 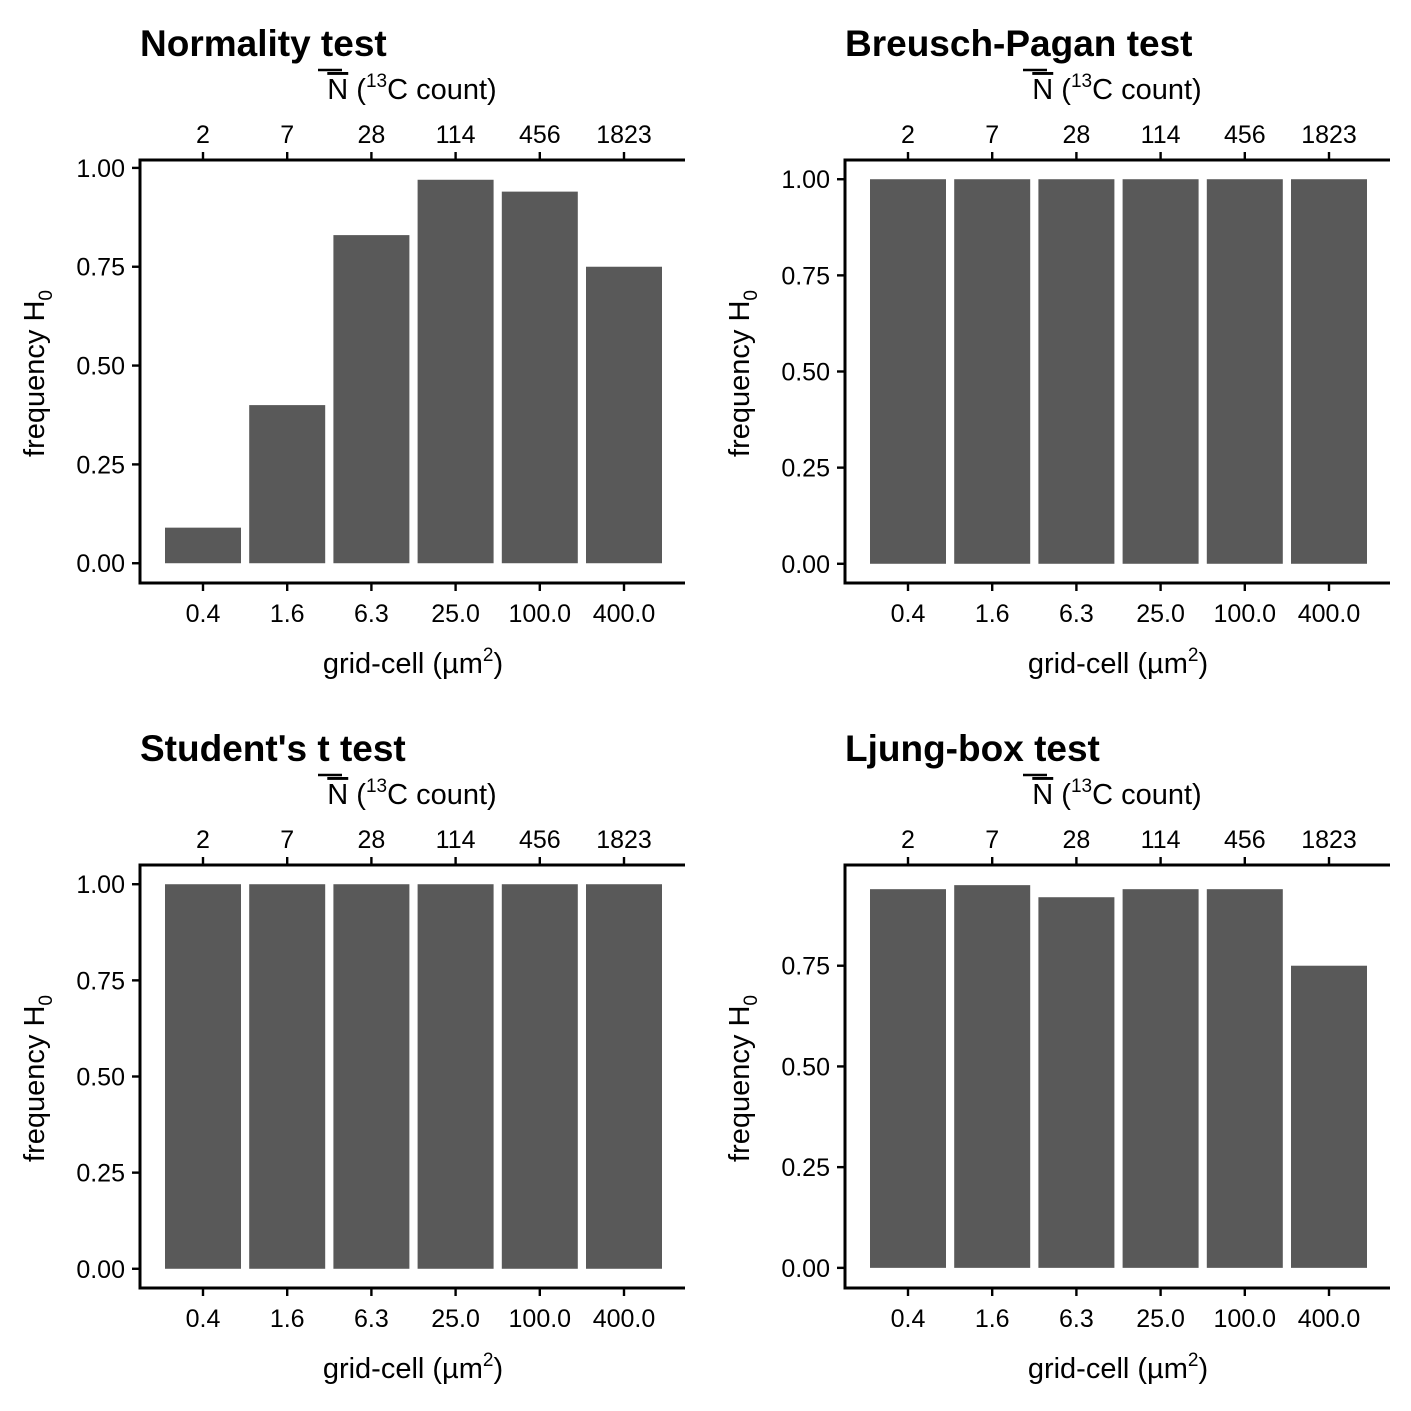 What do you see at coordinates (263, 43) in the screenshot?
I see `chart-title: Normality test` at bounding box center [263, 43].